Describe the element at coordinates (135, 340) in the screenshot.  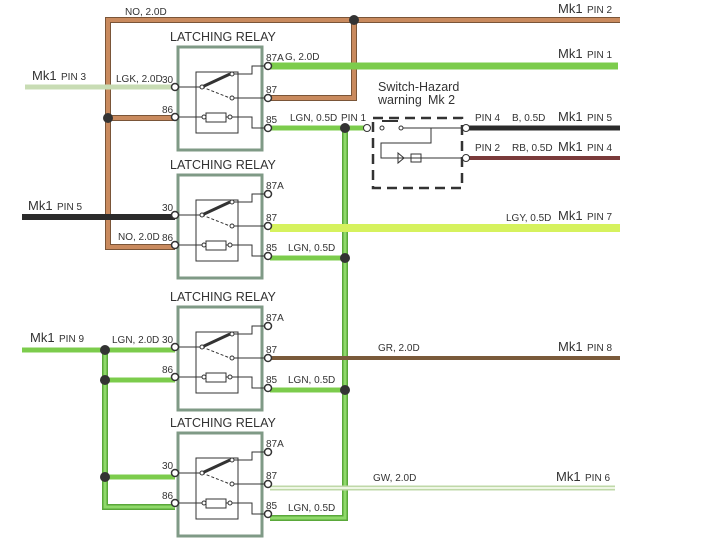
I see `label-lgn-20: LGN, 2.0D` at that location.